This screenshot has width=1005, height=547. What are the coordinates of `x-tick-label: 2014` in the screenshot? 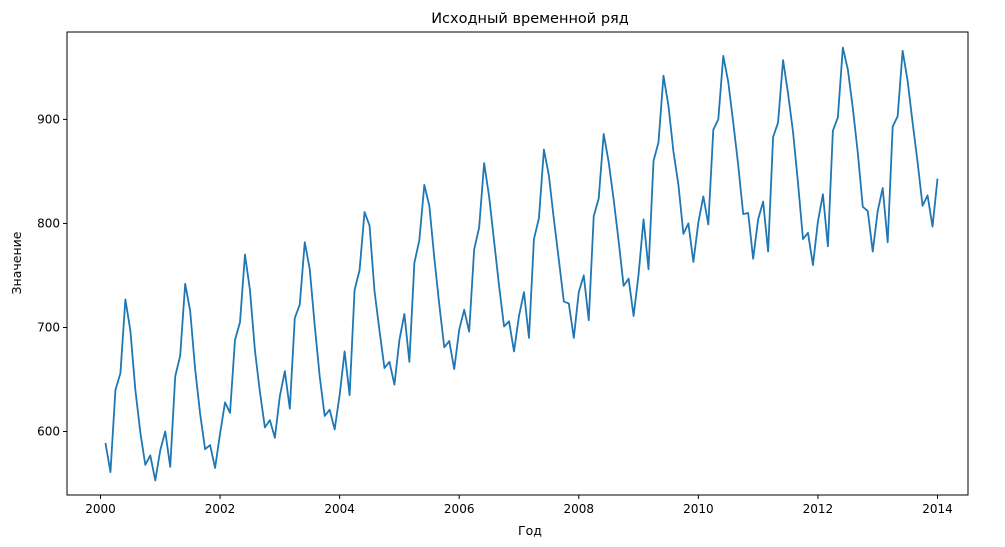 It's located at (937, 509).